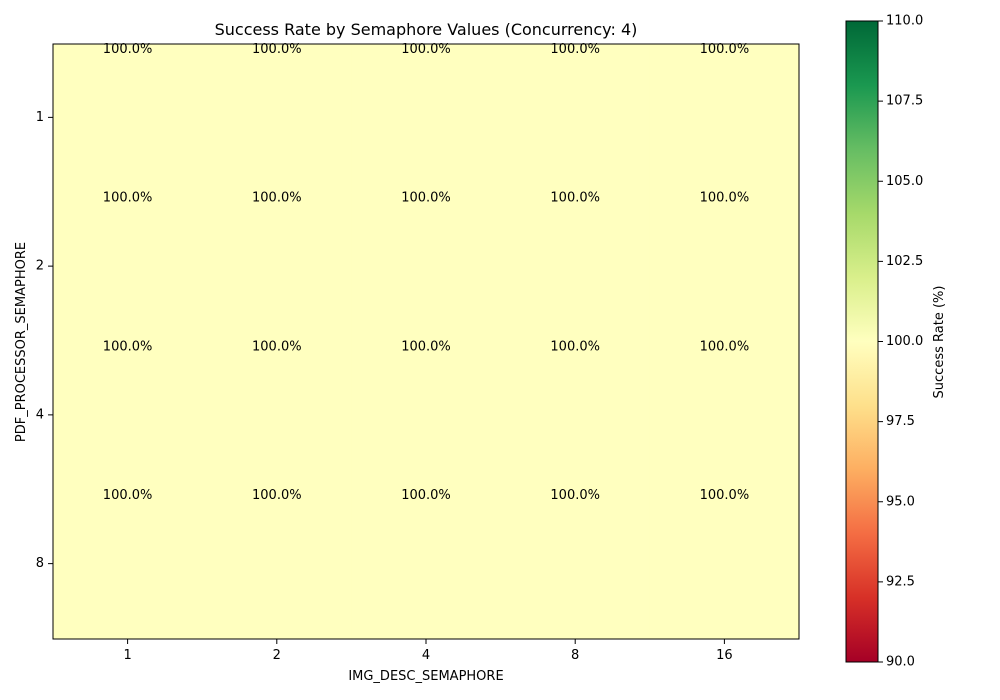  Describe the element at coordinates (425, 676) in the screenshot. I see `x-axis-label: IMG_DESC_SEMAPHORE` at that location.